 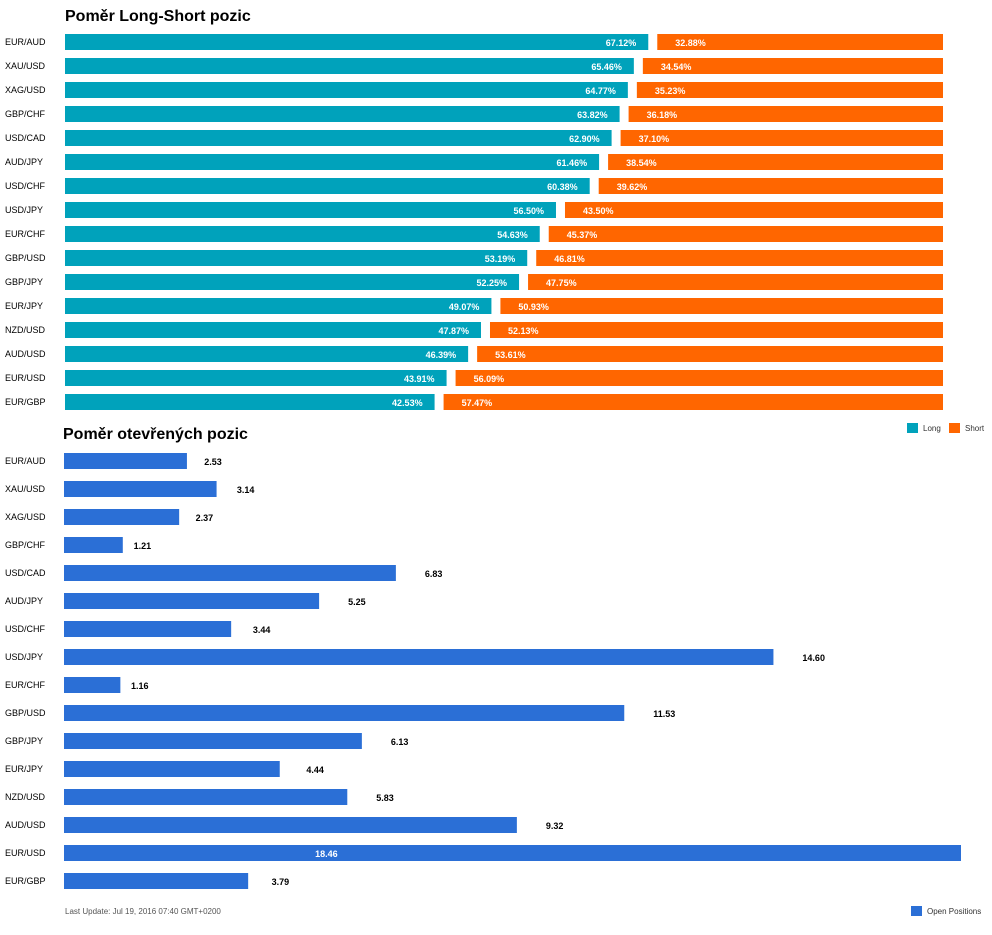 What do you see at coordinates (140, 686) in the screenshot?
I see `open-positions-value-label: 1.16` at bounding box center [140, 686].